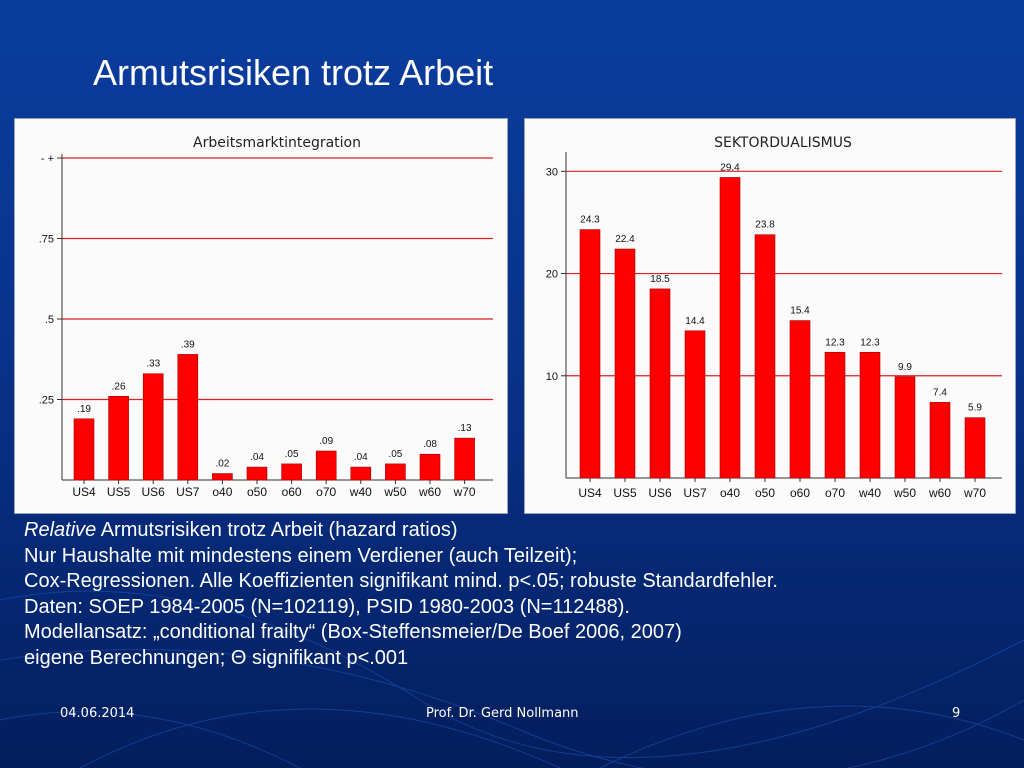 The image size is (1024, 768). I want to click on data-label: .33, so click(153, 364).